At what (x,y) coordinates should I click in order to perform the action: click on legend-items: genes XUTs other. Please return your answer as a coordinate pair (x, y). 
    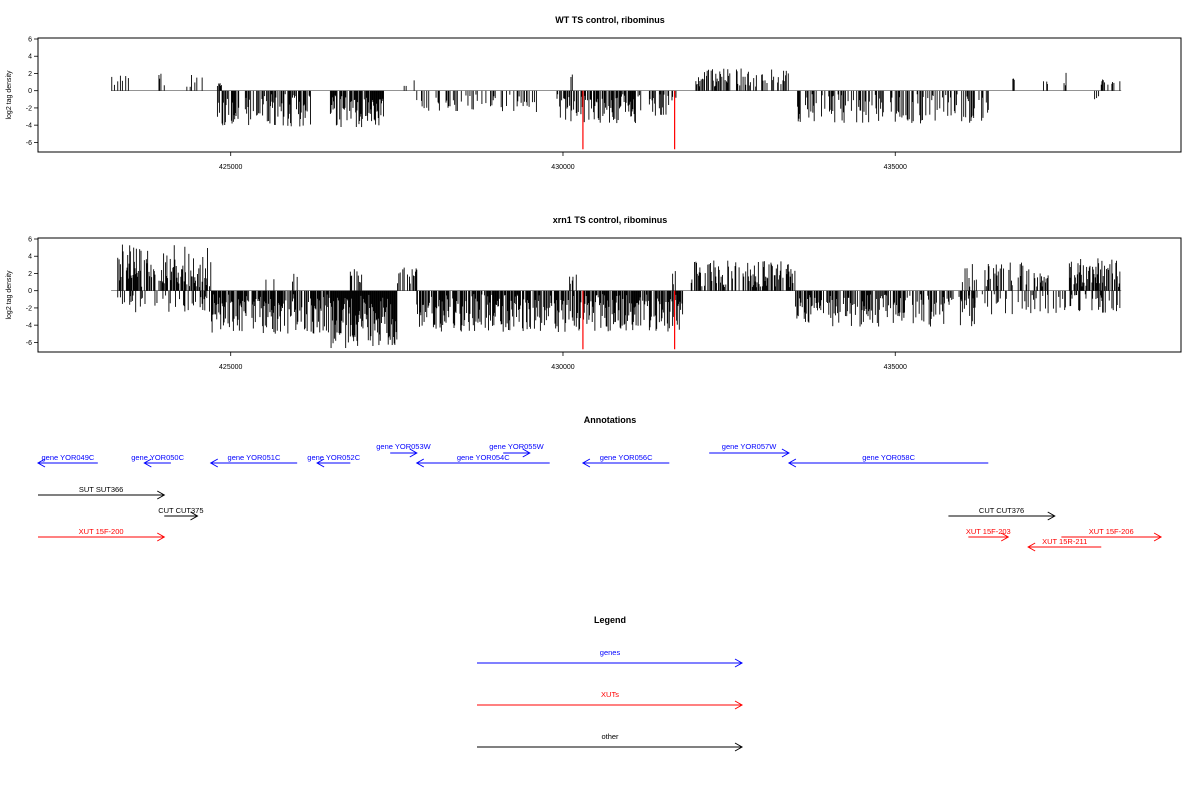
    Looking at the image, I should click on (610, 700).